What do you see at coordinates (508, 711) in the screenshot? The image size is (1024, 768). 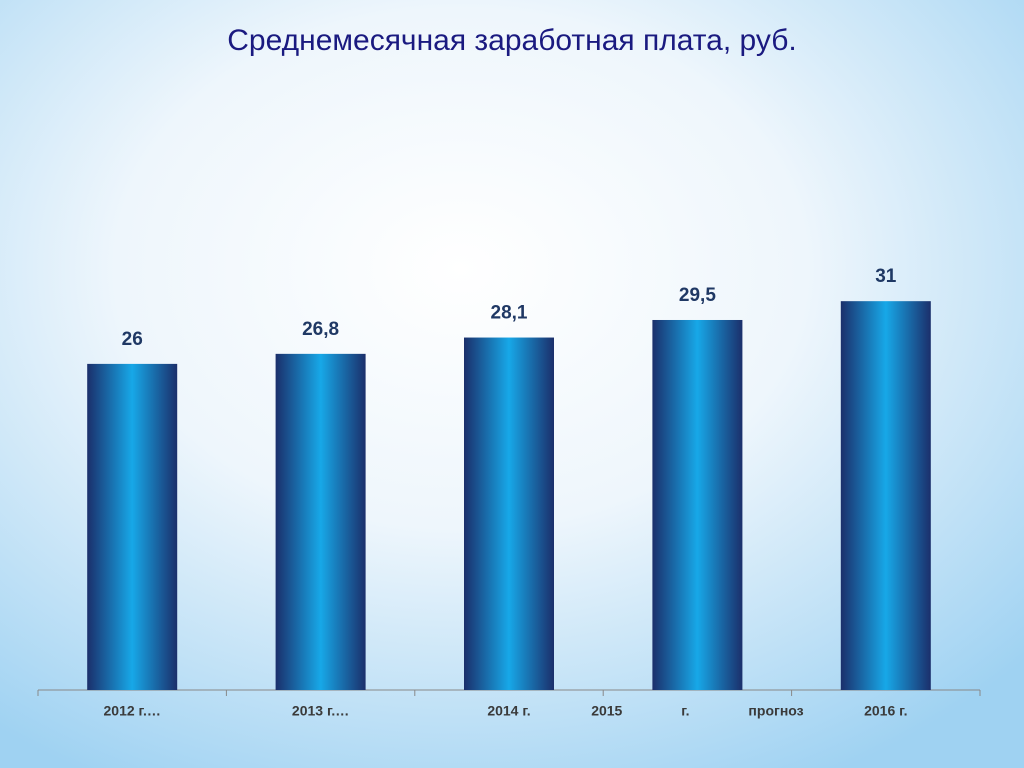 I see `x-tick-label: 2014 г.` at bounding box center [508, 711].